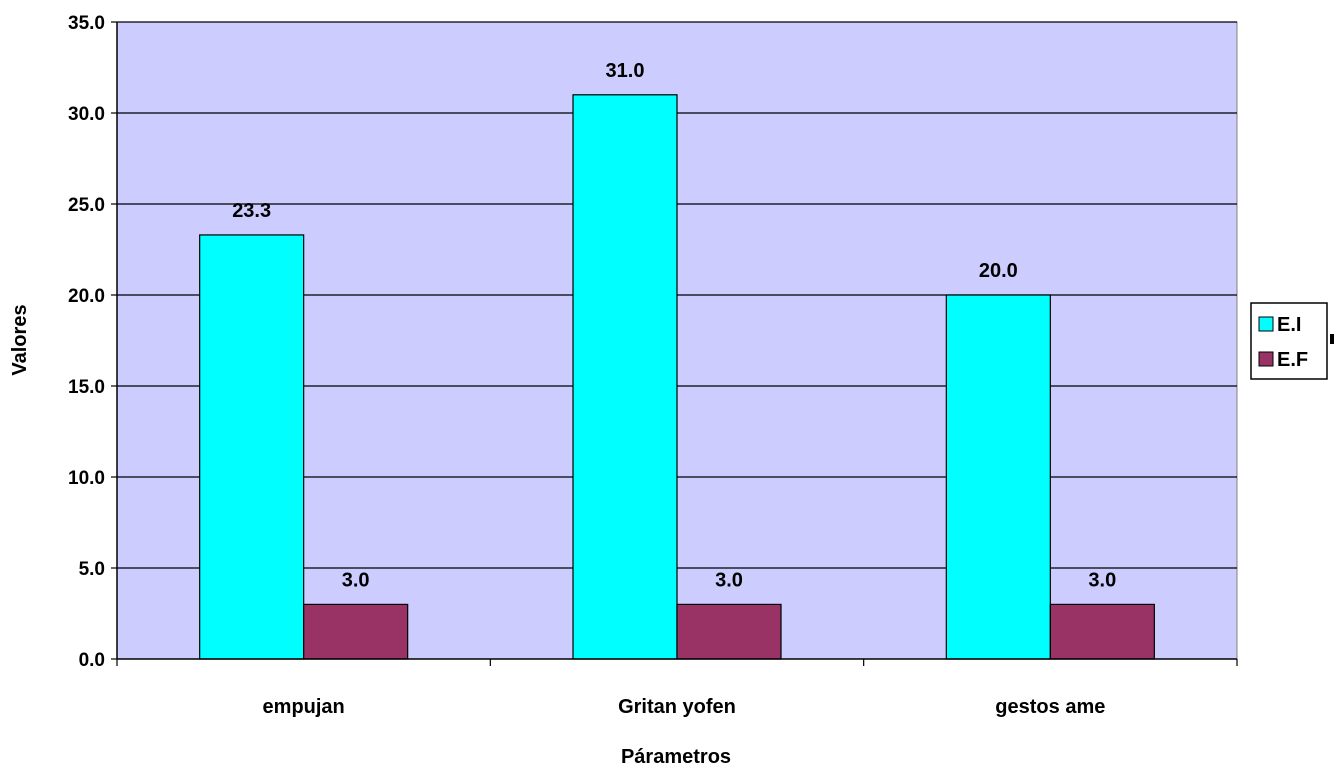 This screenshot has height=771, width=1339. I want to click on y-axis-title: Valores, so click(20, 339).